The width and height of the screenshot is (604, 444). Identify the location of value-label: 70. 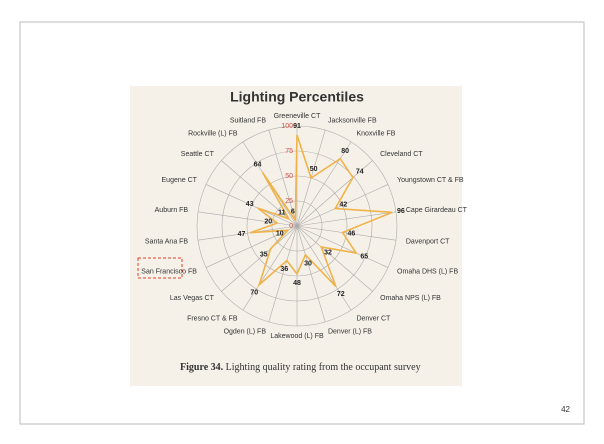
(254, 292).